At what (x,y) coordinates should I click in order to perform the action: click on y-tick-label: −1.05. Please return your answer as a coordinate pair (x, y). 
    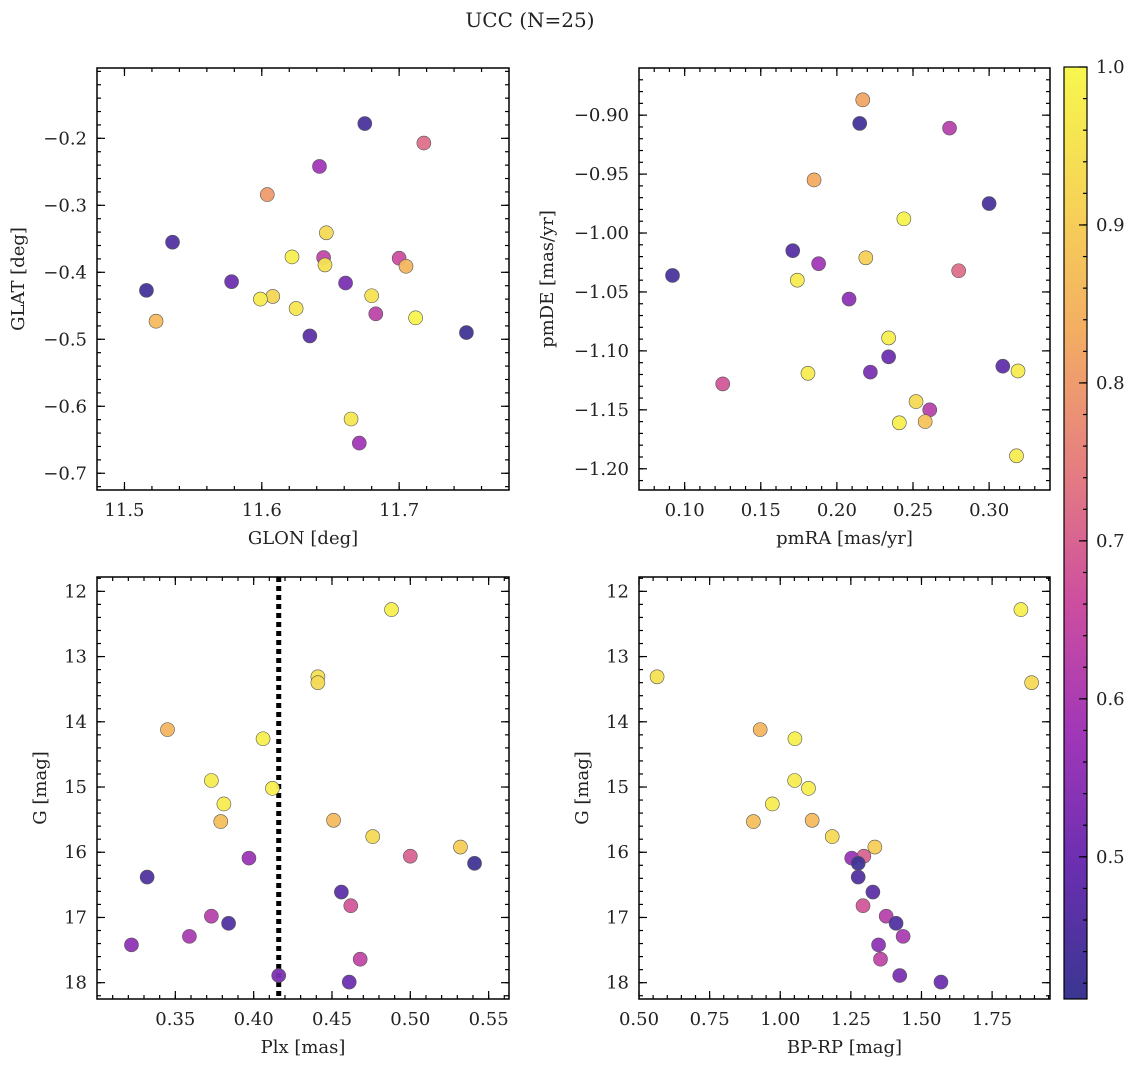
    Looking at the image, I should click on (601, 292).